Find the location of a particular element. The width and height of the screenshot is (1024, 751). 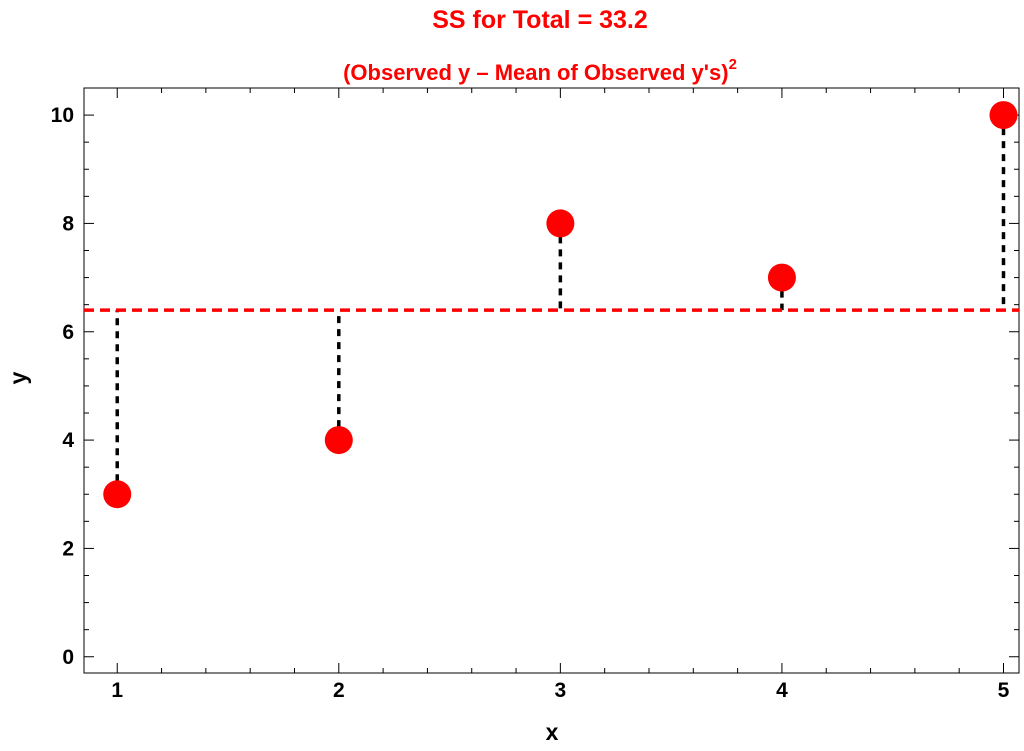

x-tick-label: 1 is located at coordinates (117, 690).